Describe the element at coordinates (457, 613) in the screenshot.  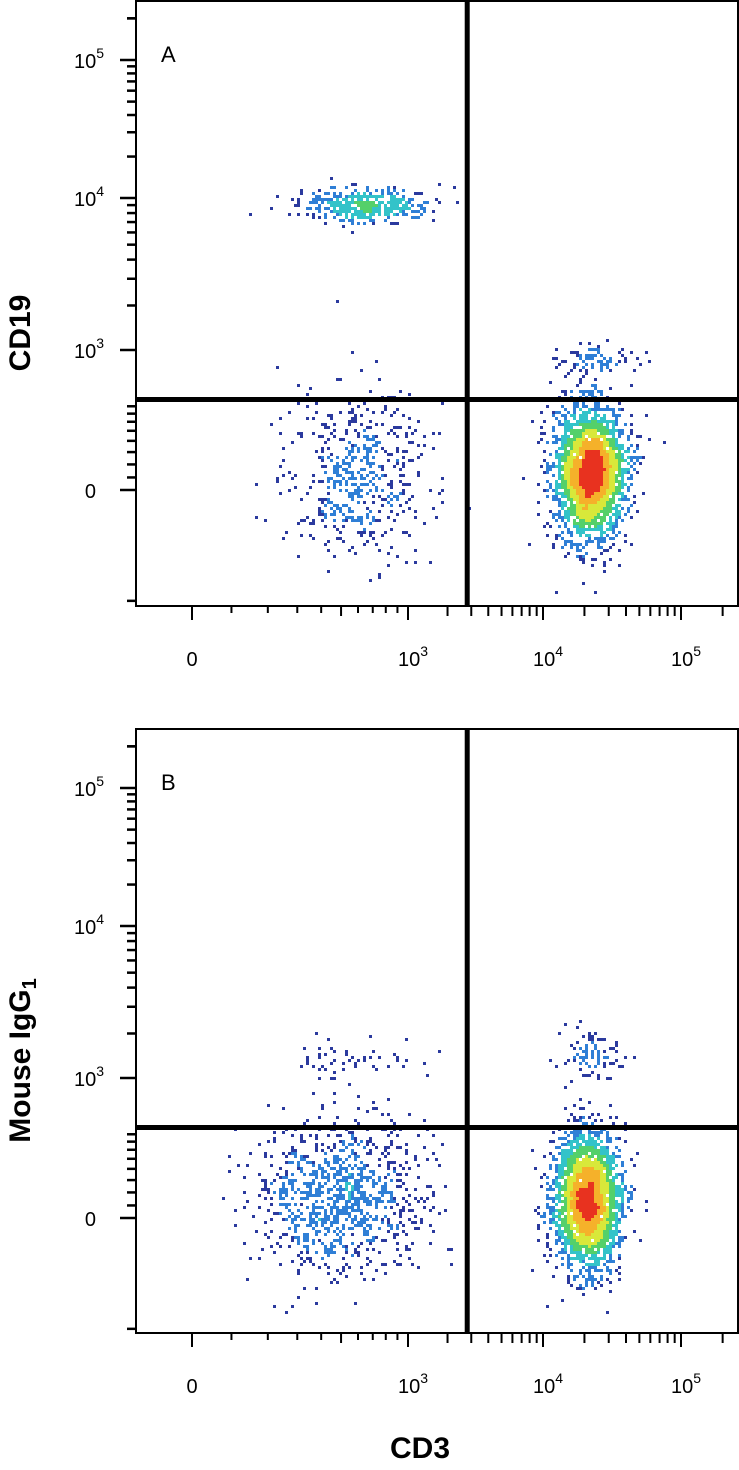
I see `x-axis-minor-ticks-a` at that location.